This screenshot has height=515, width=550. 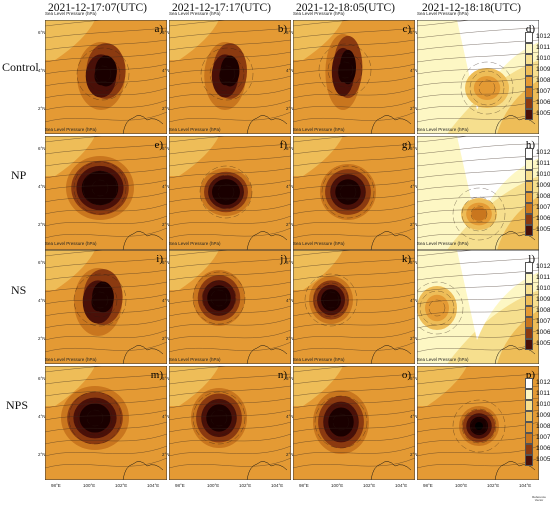 I want to click on high-pressure-core, so click(x=498, y=295).